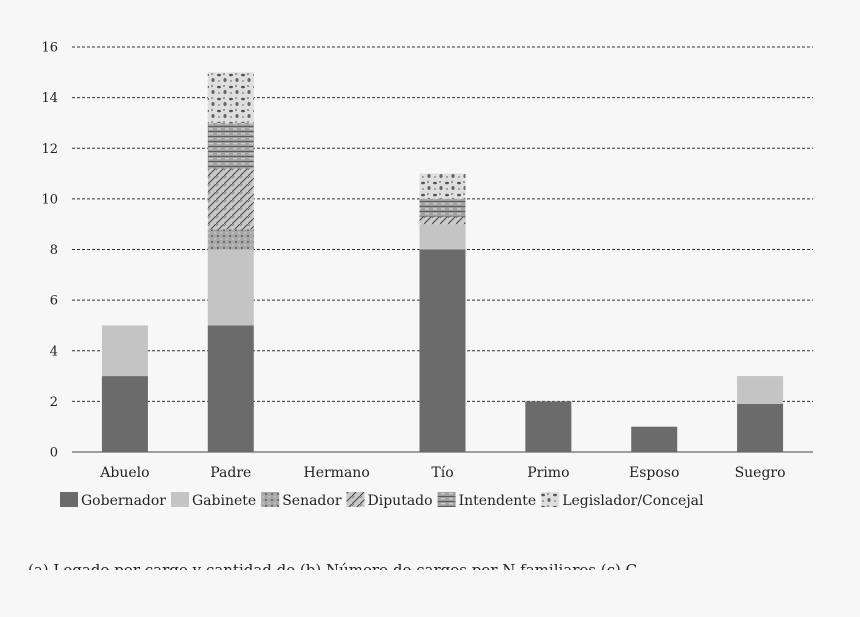 The image size is (860, 617). Describe the element at coordinates (230, 473) in the screenshot. I see `x-category-label: Padre` at that location.